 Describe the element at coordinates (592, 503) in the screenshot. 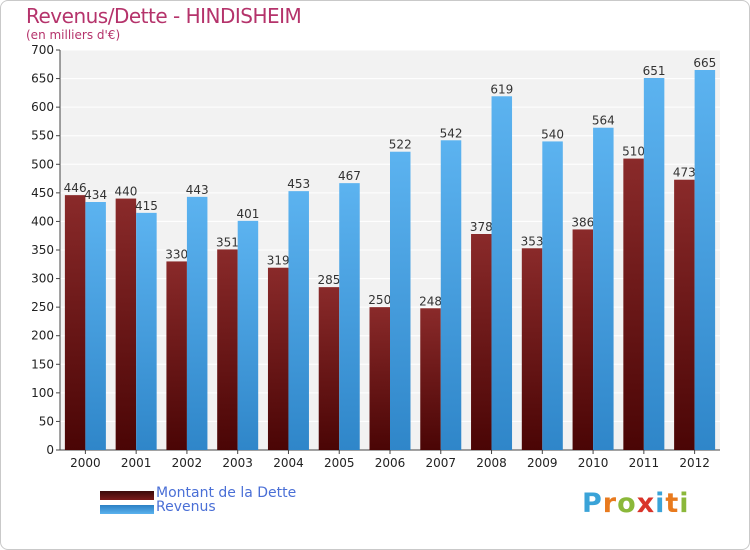

I see `logo-letter: P` at that location.